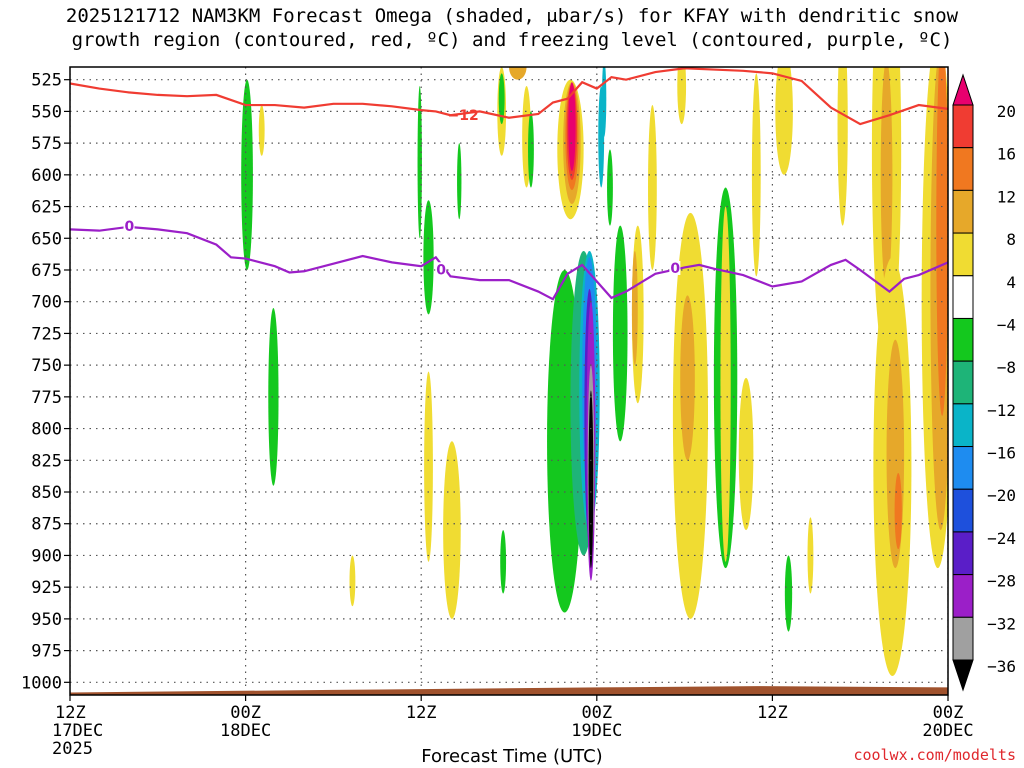  Describe the element at coordinates (46, 239) in the screenshot. I see `y-tick-label-650: 650` at that location.